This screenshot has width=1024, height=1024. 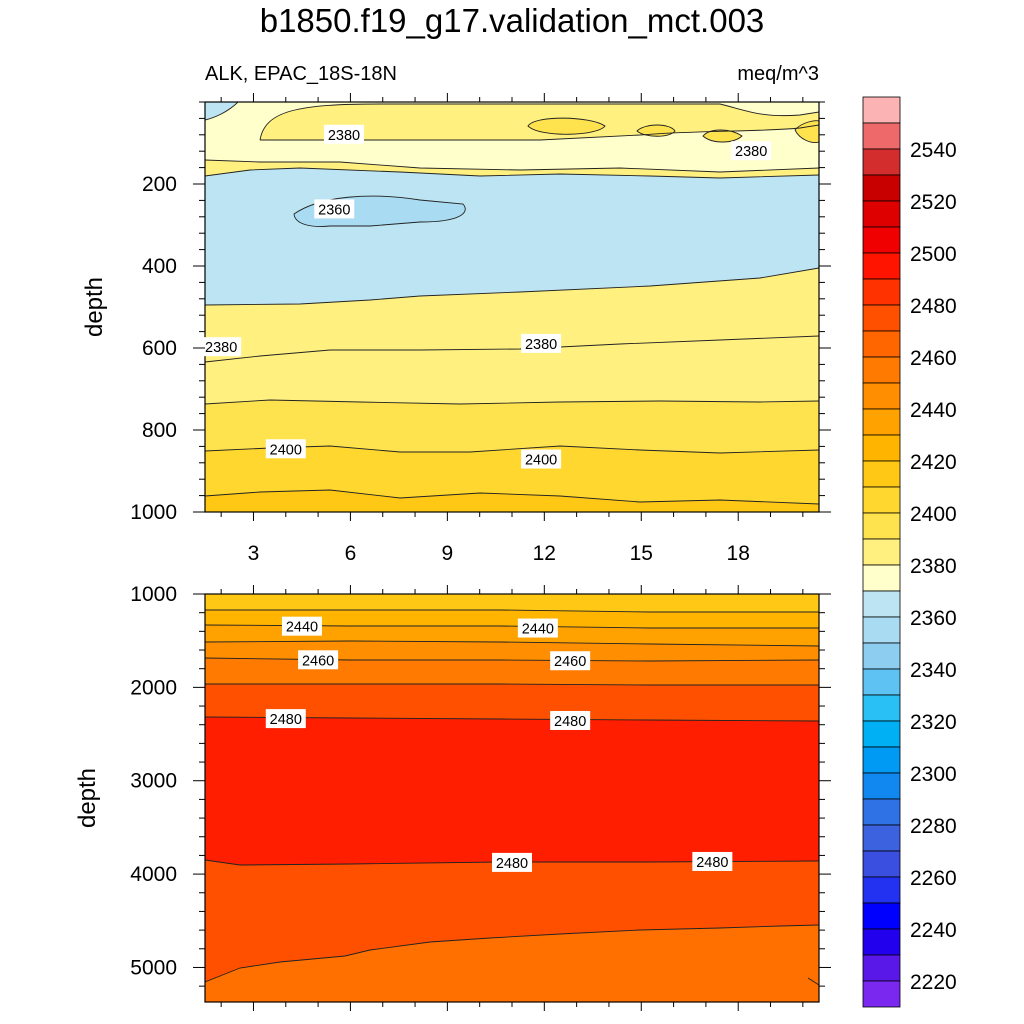 I want to click on svg-text: 2400, so click(x=541, y=461).